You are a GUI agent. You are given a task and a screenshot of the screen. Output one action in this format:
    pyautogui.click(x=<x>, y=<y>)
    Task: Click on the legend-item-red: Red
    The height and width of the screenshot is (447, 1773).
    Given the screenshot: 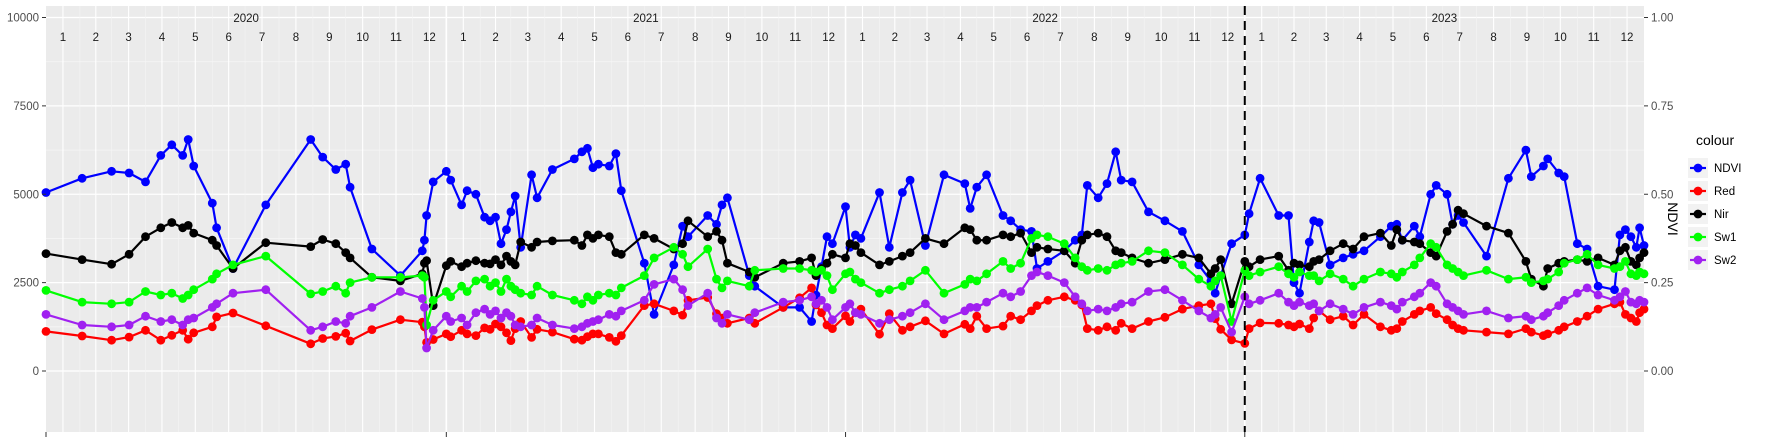 What is the action you would take?
    pyautogui.click(x=1711, y=191)
    